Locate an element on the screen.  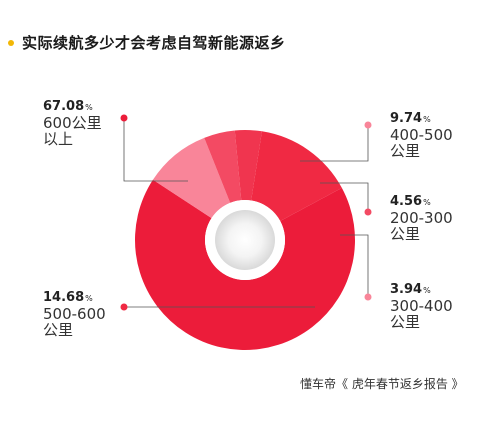
leader-600-plus-line is located at coordinates (155, 150).